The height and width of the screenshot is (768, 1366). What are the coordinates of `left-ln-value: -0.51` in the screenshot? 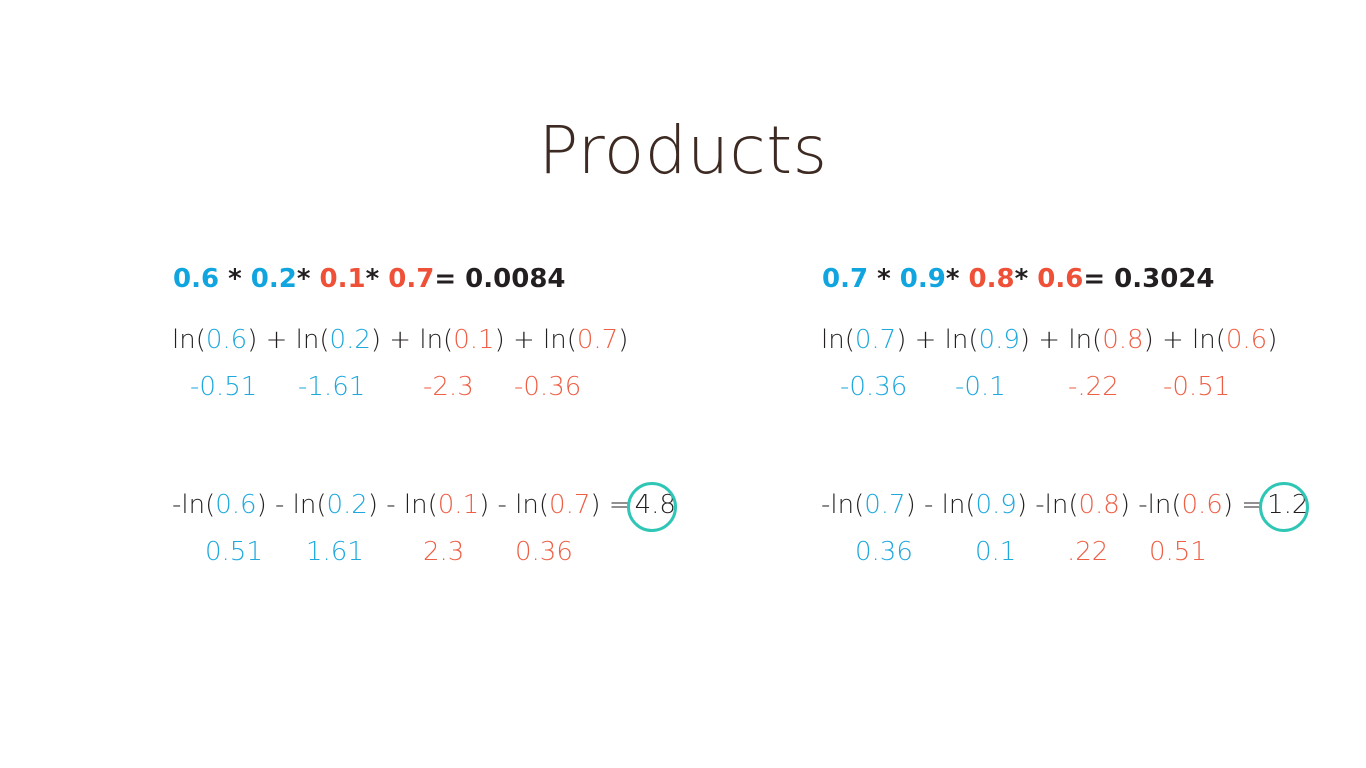 It's located at (224, 387).